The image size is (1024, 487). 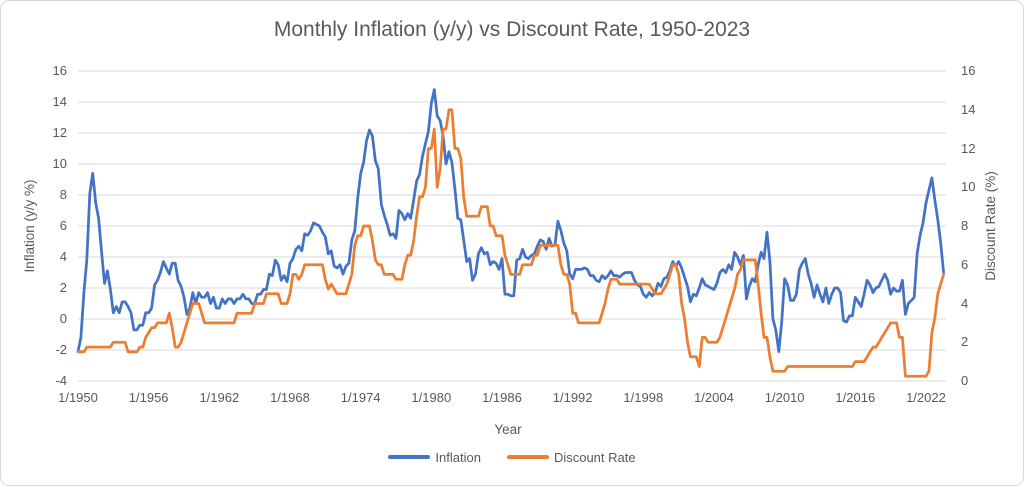 What do you see at coordinates (63, 256) in the screenshot?
I see `y-left-tick-label: 4` at bounding box center [63, 256].